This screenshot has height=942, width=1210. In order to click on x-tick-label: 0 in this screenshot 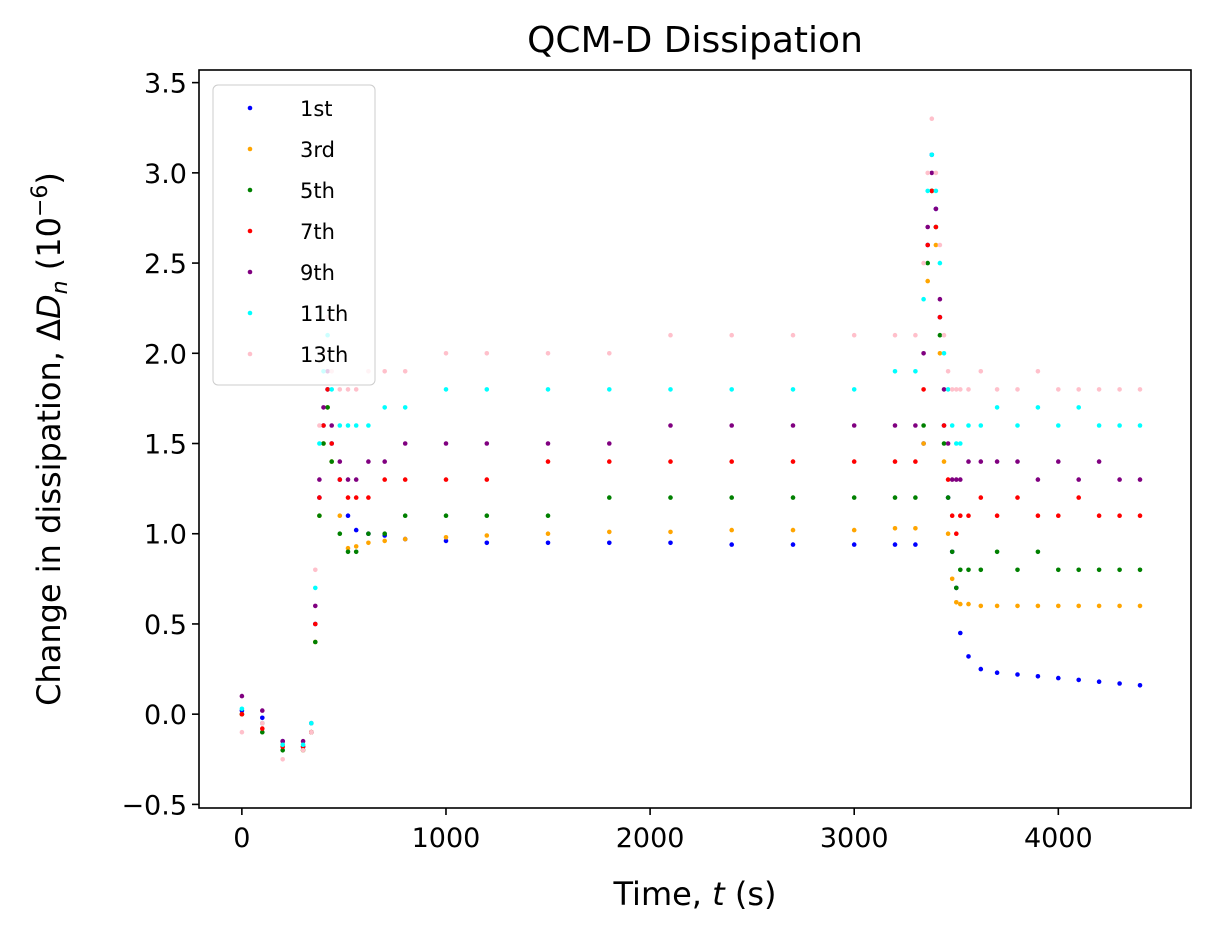, I will do `click(241, 838)`.